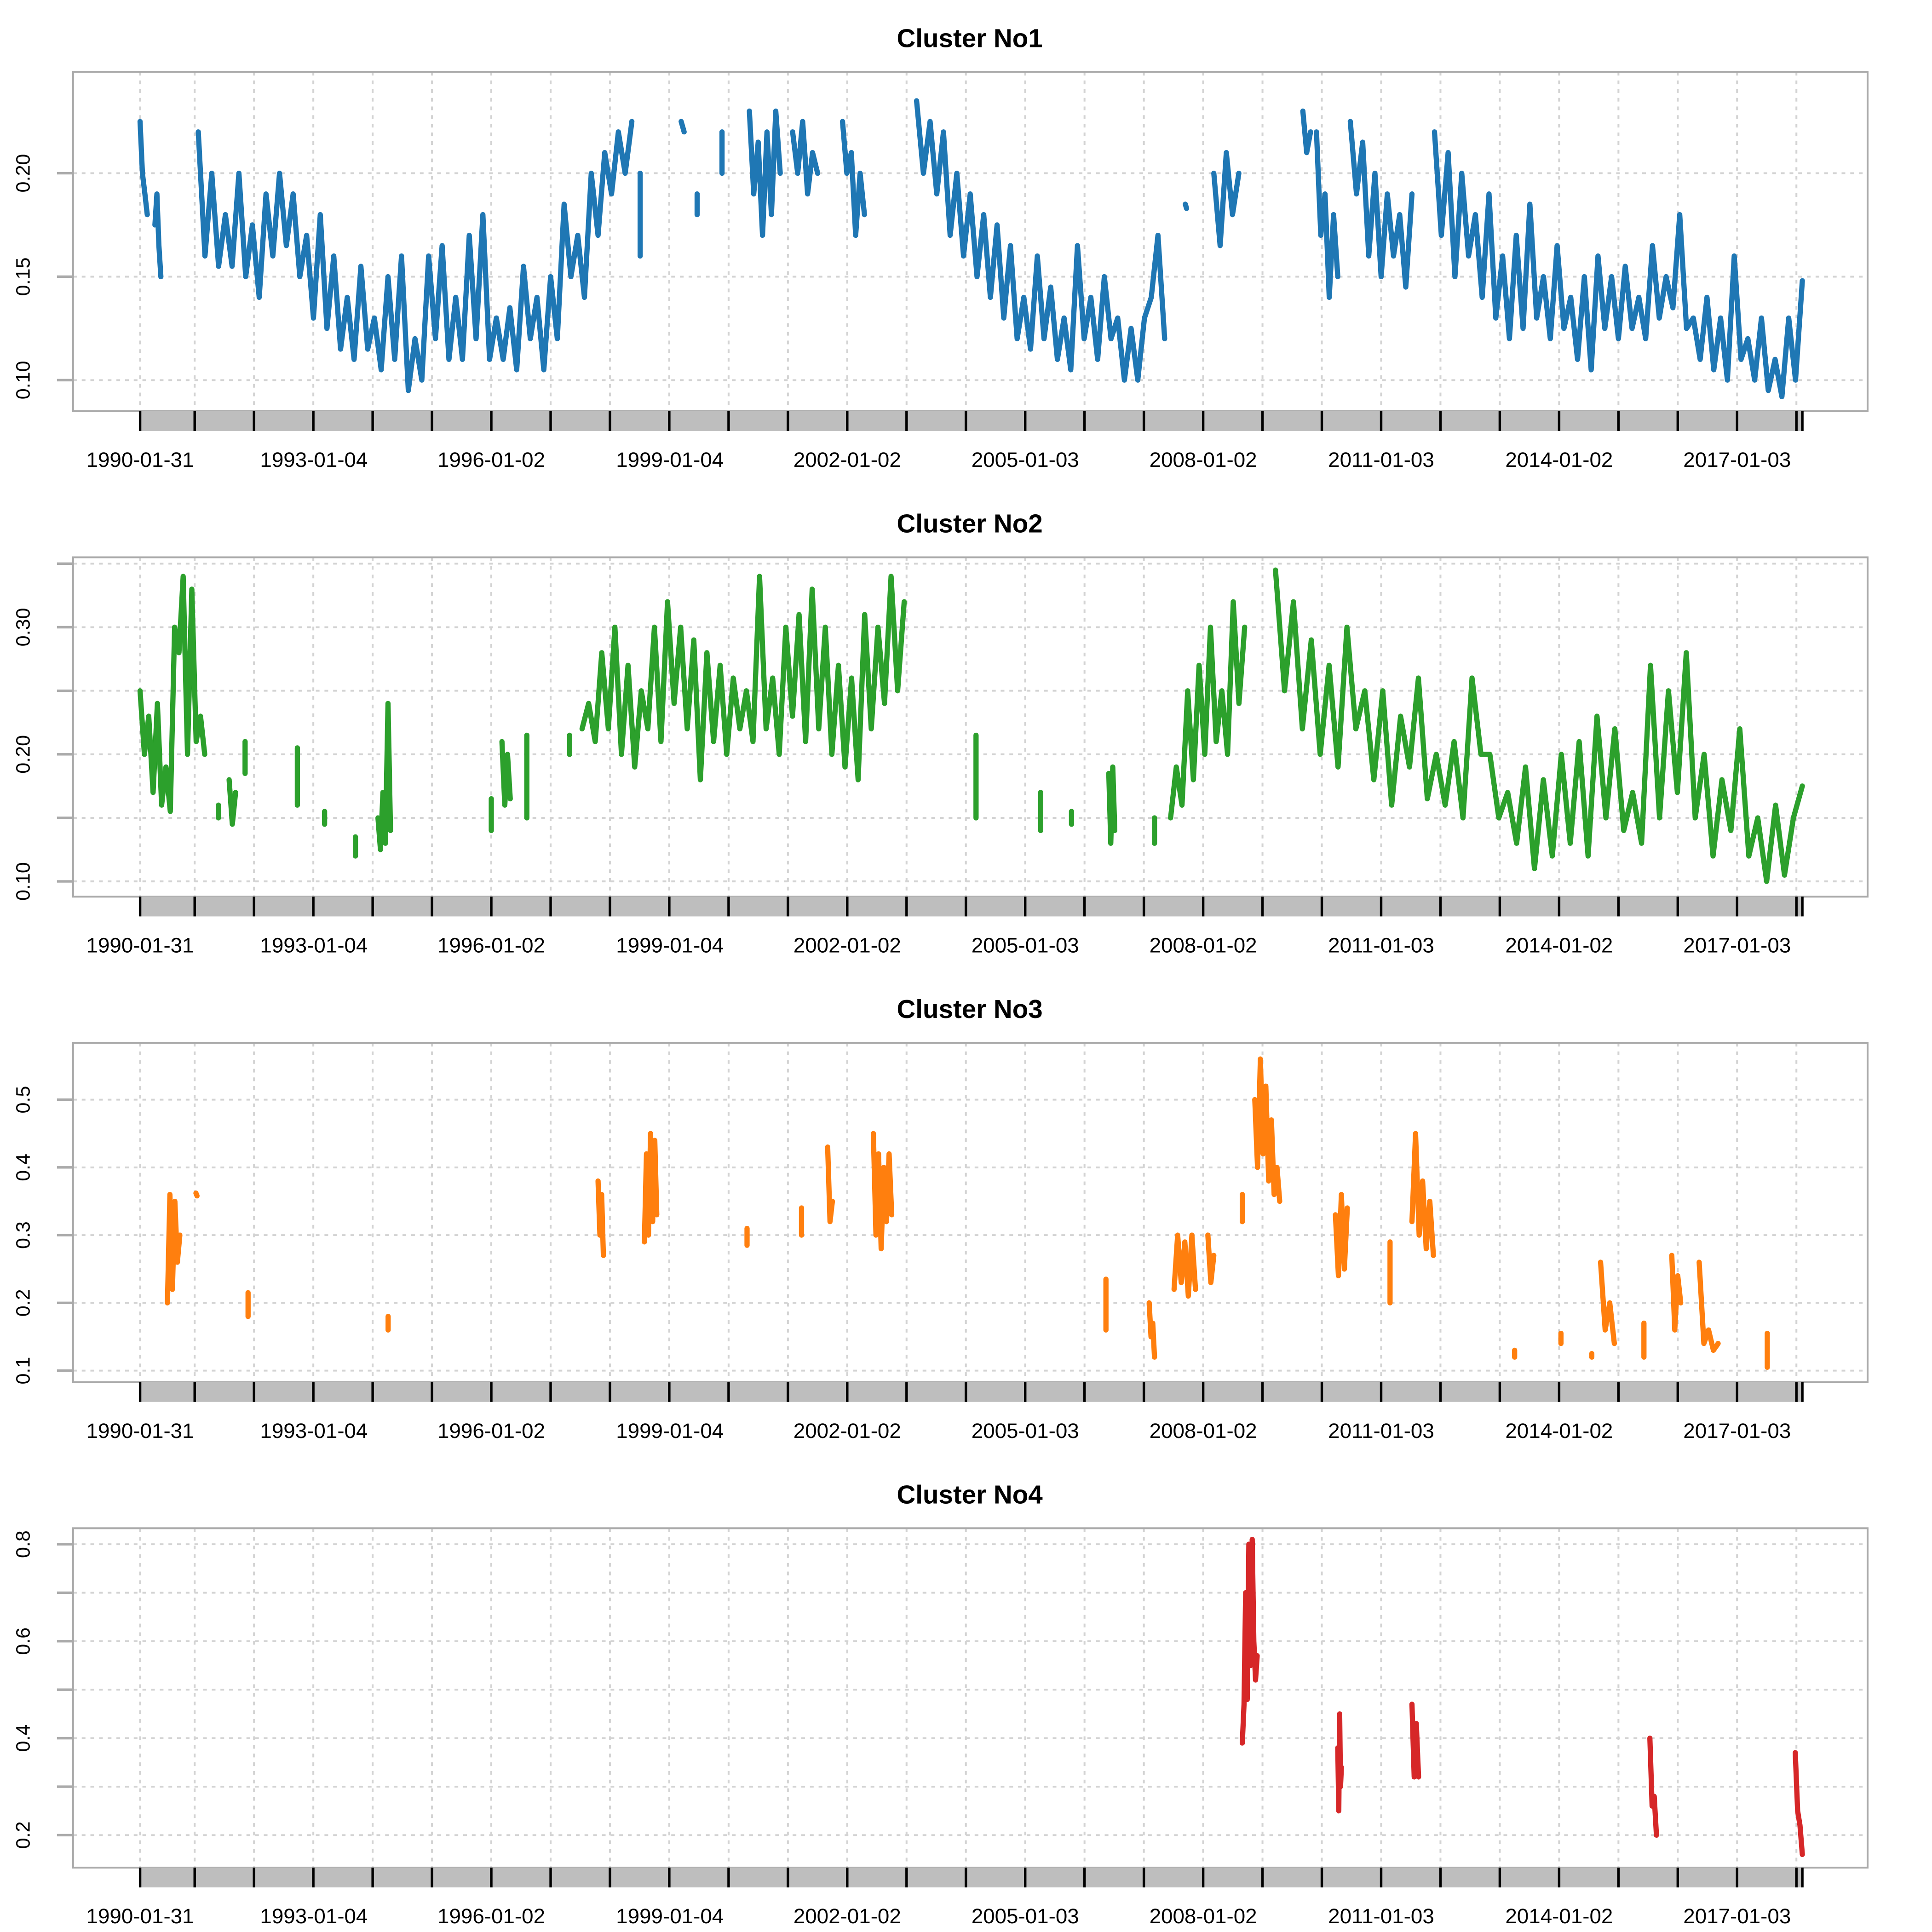 This screenshot has width=1932, height=1932. Describe the element at coordinates (23, 1371) in the screenshot. I see `y-tick-label: 0.1` at that location.